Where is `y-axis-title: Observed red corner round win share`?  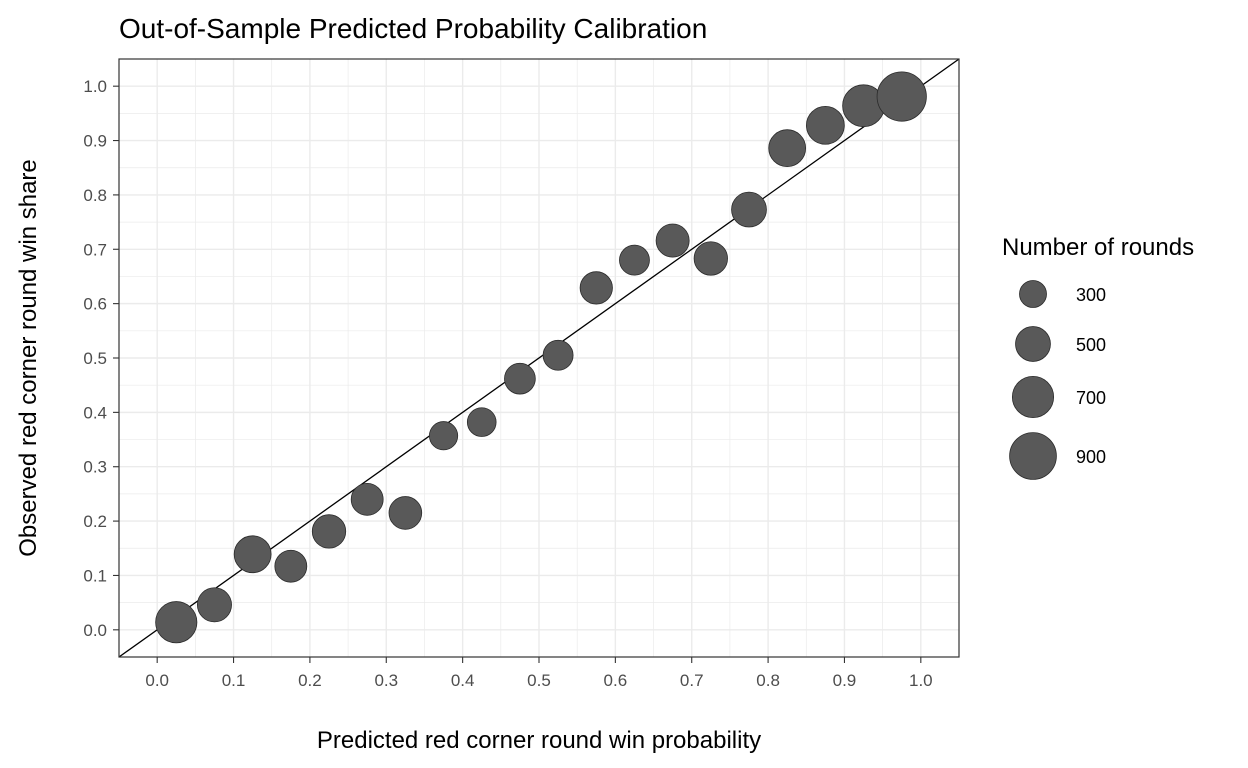 y-axis-title: Observed red corner round win share is located at coordinates (28, 358).